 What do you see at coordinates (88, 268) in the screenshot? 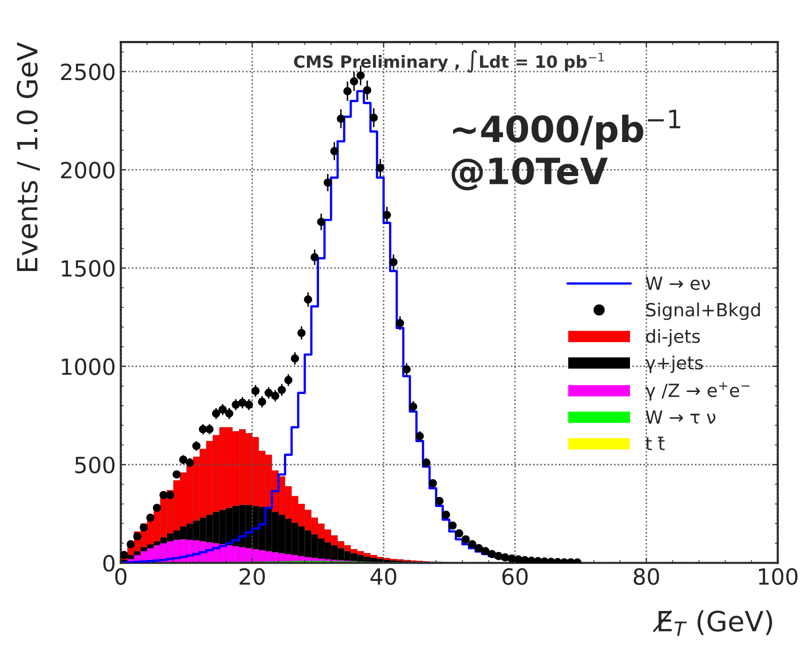
I see `y-tick-label: 1500` at bounding box center [88, 268].